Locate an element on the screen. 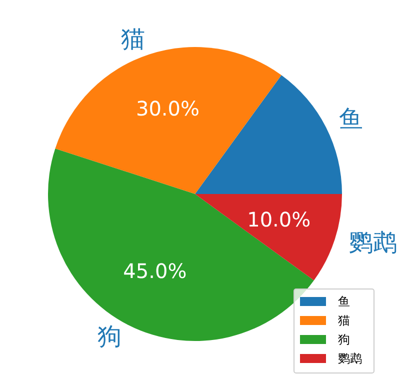 The image size is (414, 389). data-label: 30.0% is located at coordinates (168, 108).